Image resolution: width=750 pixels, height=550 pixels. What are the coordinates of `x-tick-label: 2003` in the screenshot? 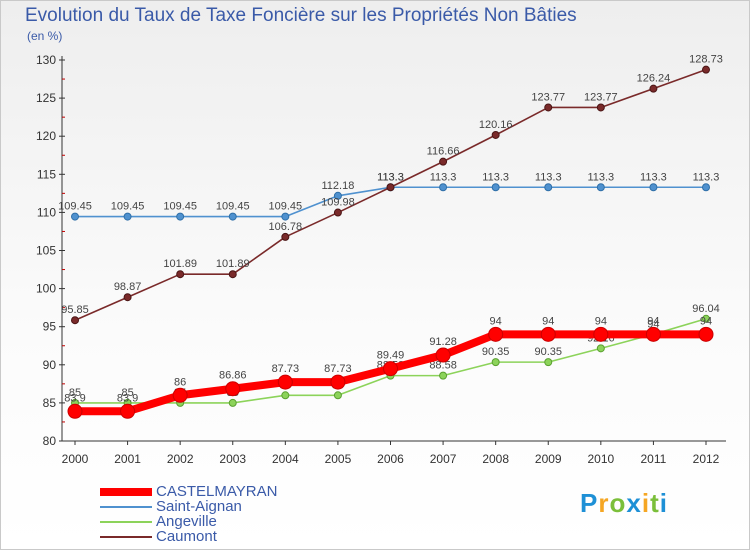 It's located at (232, 459).